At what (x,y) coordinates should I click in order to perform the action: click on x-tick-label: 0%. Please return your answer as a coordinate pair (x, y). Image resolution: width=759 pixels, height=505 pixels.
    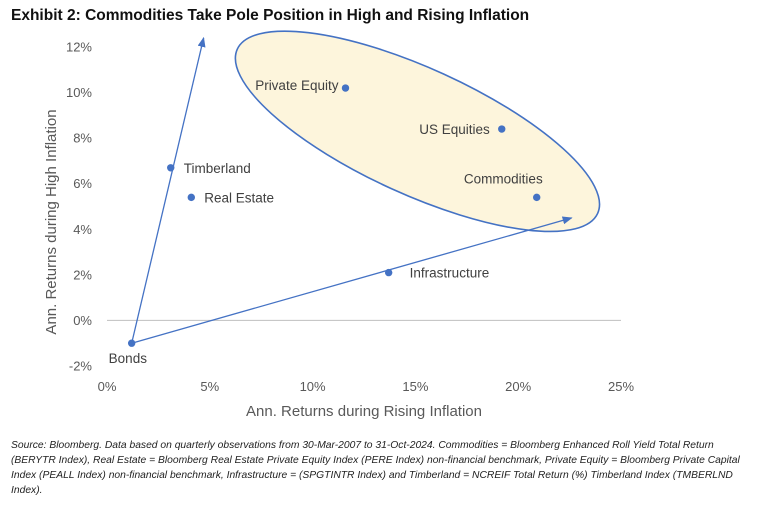
    Looking at the image, I should click on (107, 386).